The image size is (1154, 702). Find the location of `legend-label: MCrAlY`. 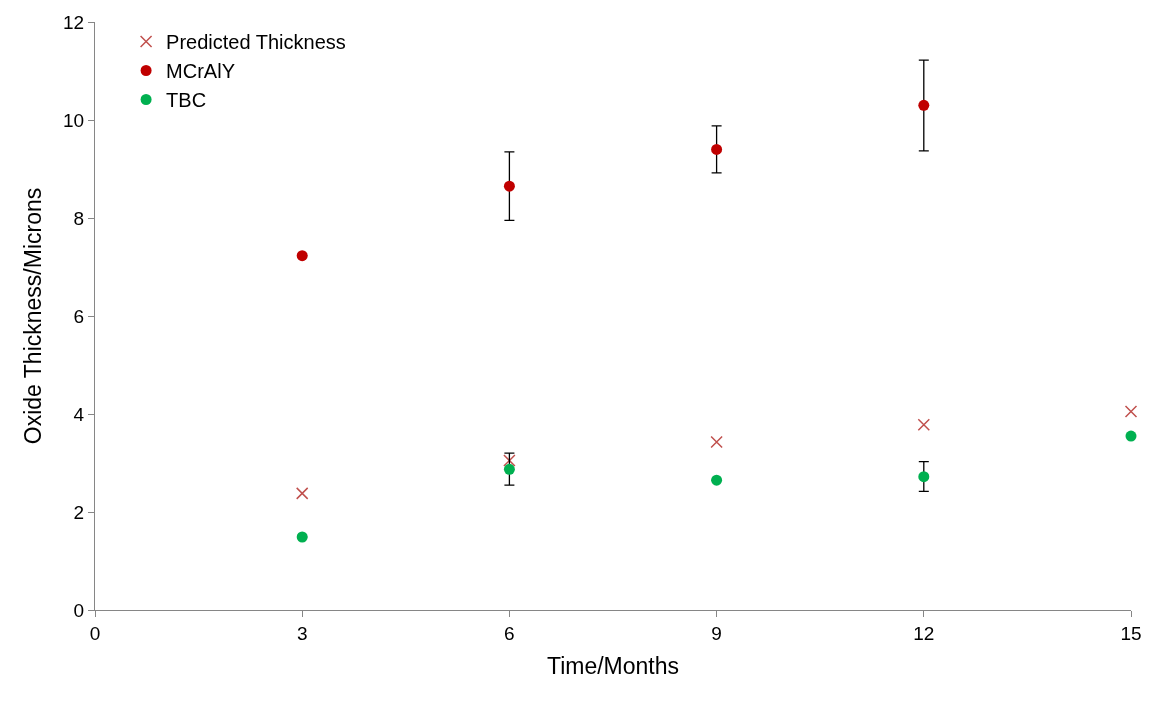

legend-label: MCrAlY is located at coordinates (200, 71).